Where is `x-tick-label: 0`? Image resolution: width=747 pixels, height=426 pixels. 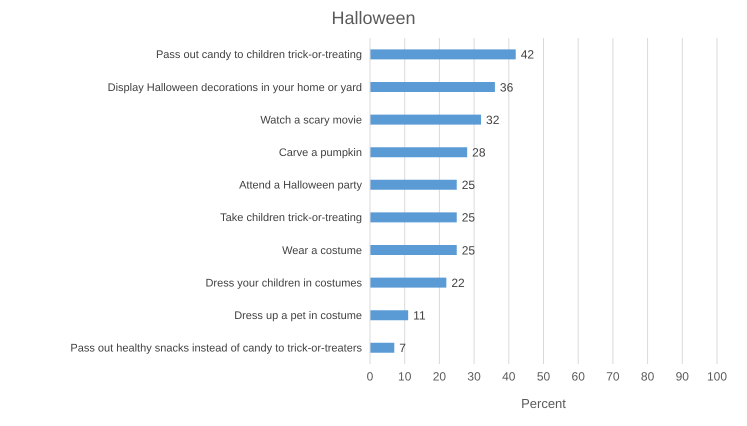
x-tick-label: 0 is located at coordinates (370, 377).